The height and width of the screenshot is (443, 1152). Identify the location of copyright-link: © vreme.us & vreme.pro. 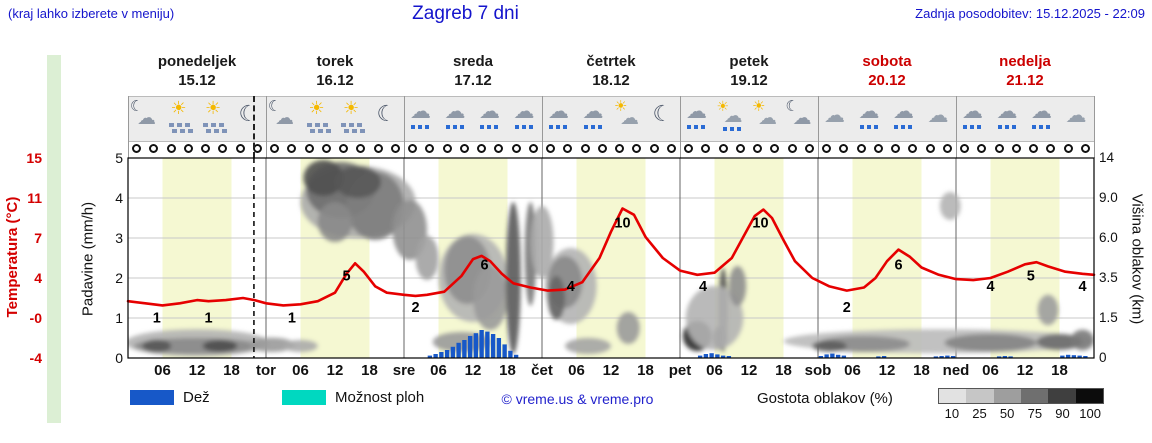
(577, 399).